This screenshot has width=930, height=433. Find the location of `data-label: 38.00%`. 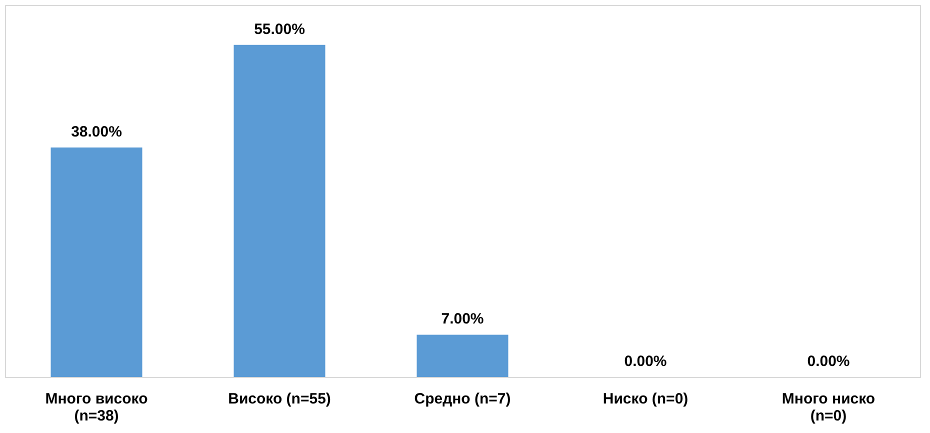

data-label: 38.00% is located at coordinates (96, 132).